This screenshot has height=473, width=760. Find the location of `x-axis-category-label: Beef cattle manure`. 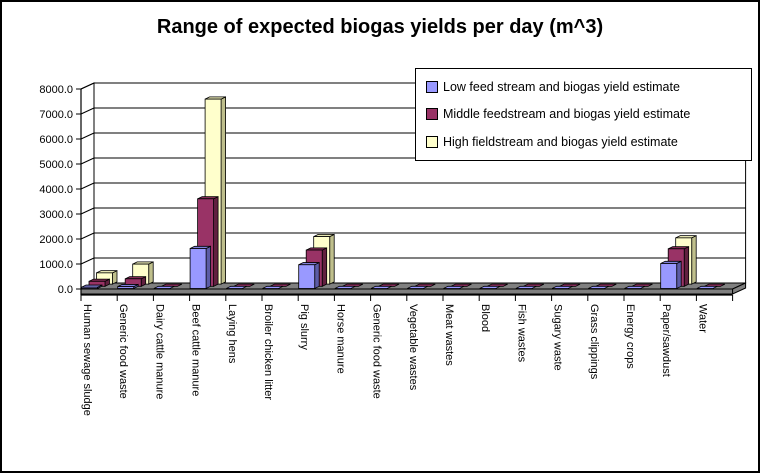

x-axis-category-label: Beef cattle manure is located at coordinates (196, 350).